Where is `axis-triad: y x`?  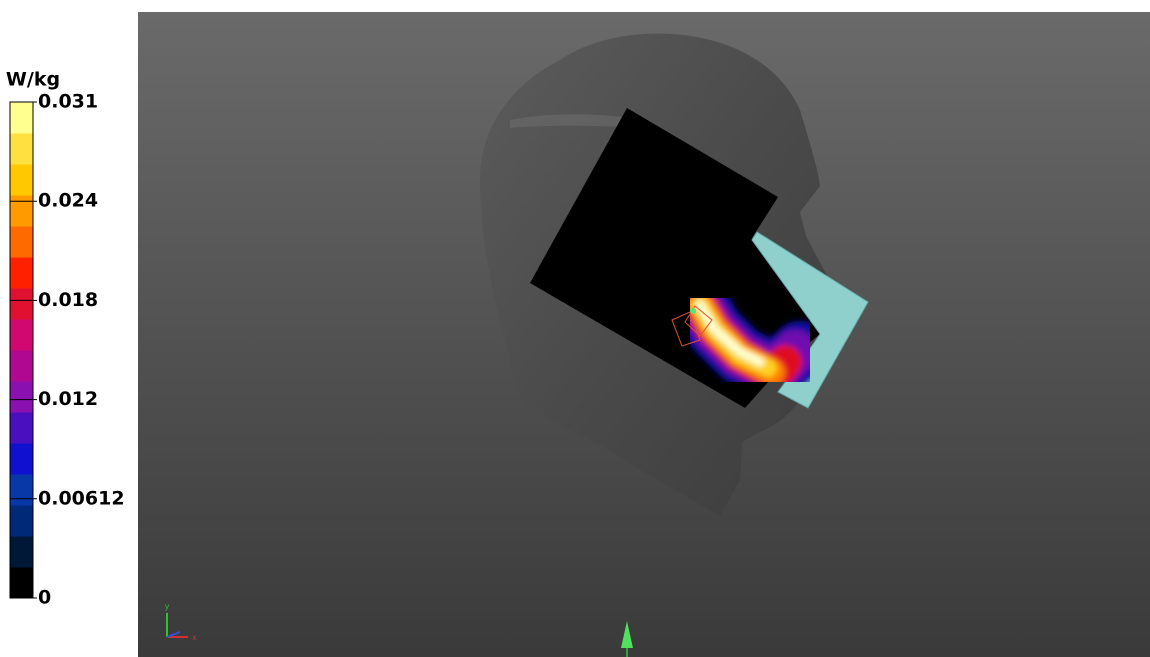
axis-triad: y x is located at coordinates (181, 622).